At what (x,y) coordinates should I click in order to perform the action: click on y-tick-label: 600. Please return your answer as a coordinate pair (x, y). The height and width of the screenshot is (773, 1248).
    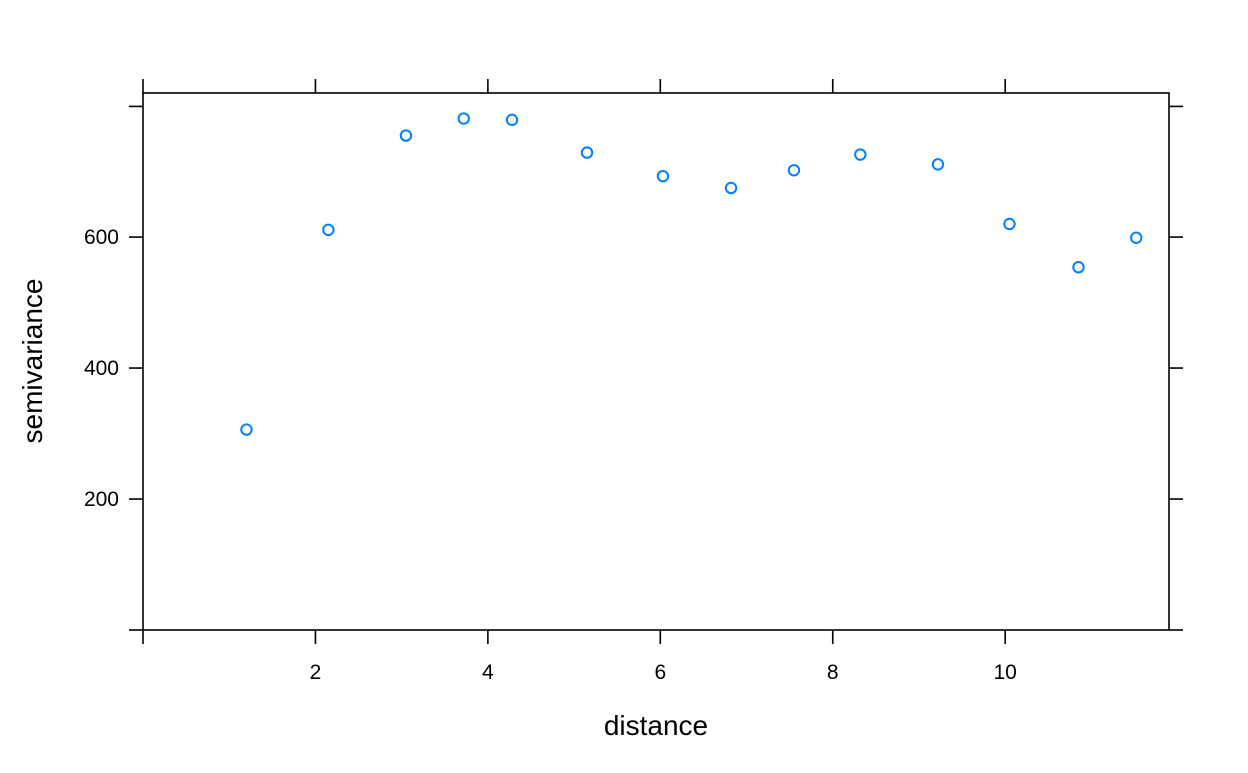
    Looking at the image, I should click on (101, 237).